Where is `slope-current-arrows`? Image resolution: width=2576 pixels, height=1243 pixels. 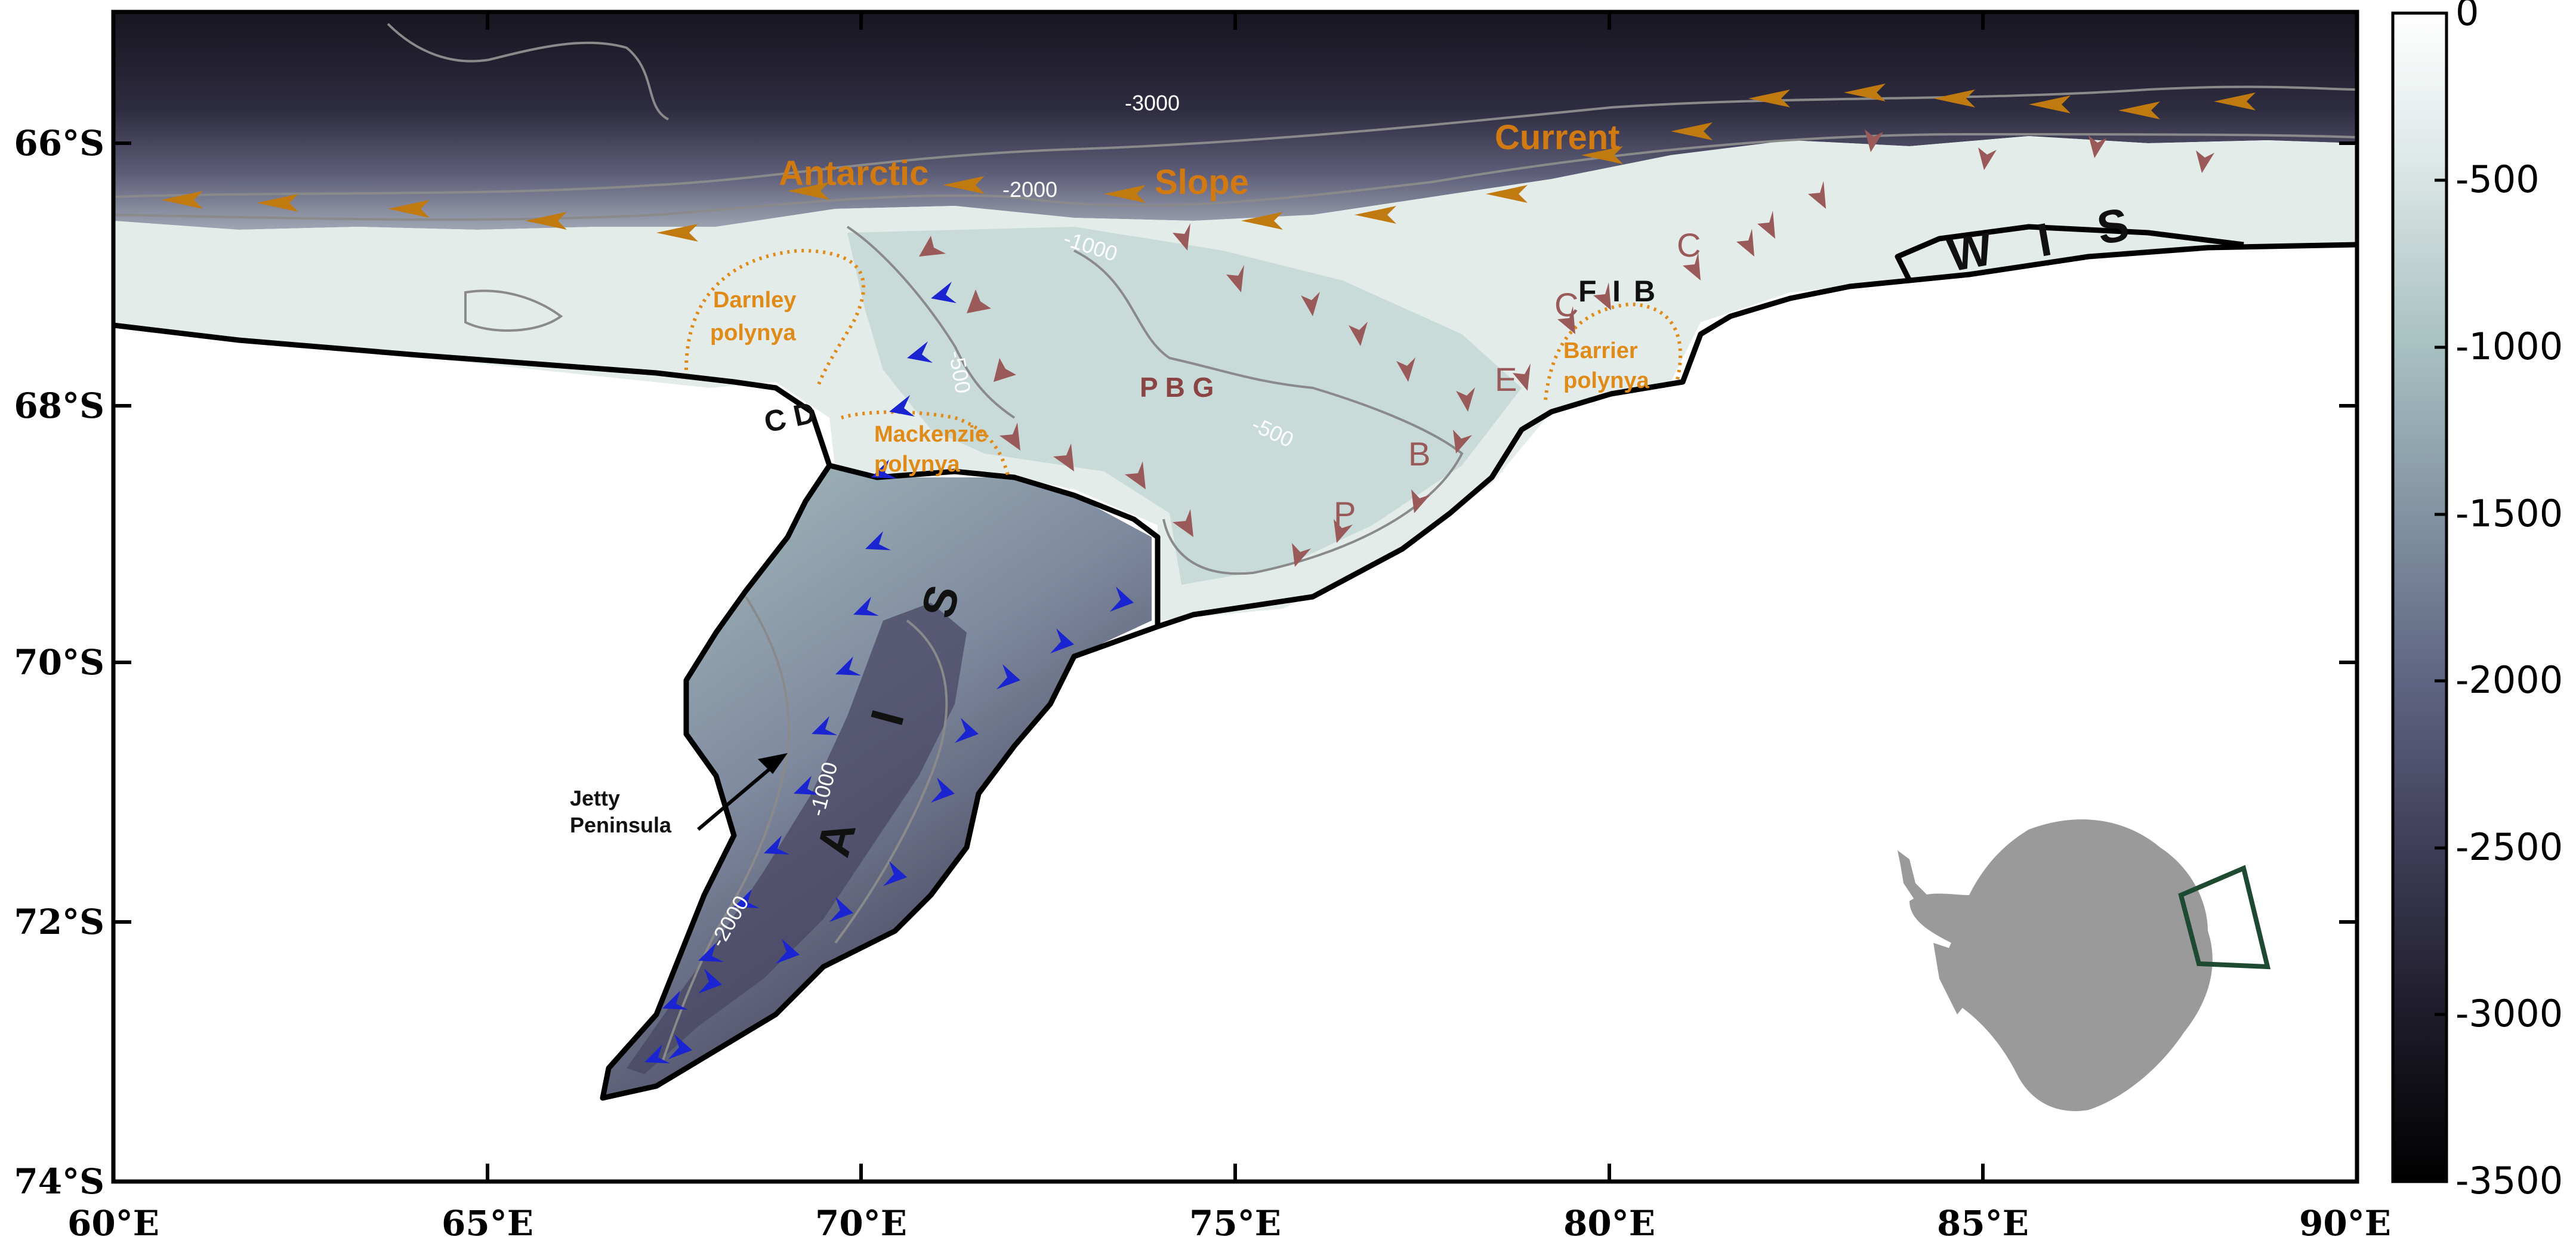
slope-current-arrows is located at coordinates (1208, 163).